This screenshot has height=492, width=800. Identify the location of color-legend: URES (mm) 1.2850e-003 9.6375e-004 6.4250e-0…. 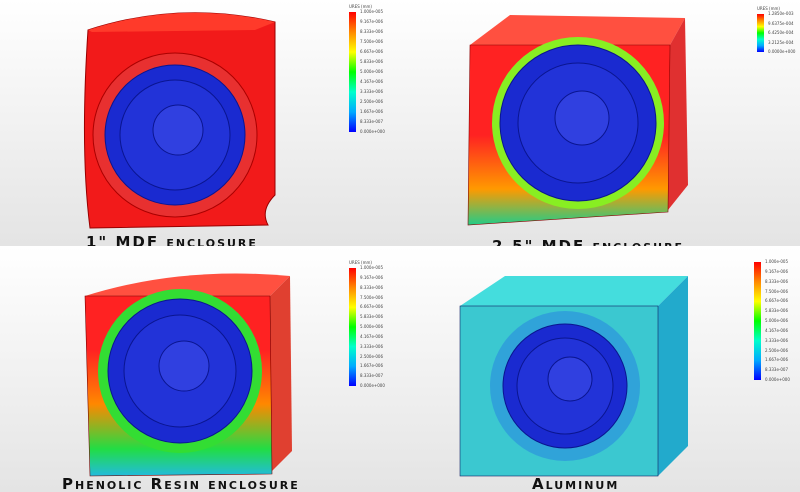
(776, 30).